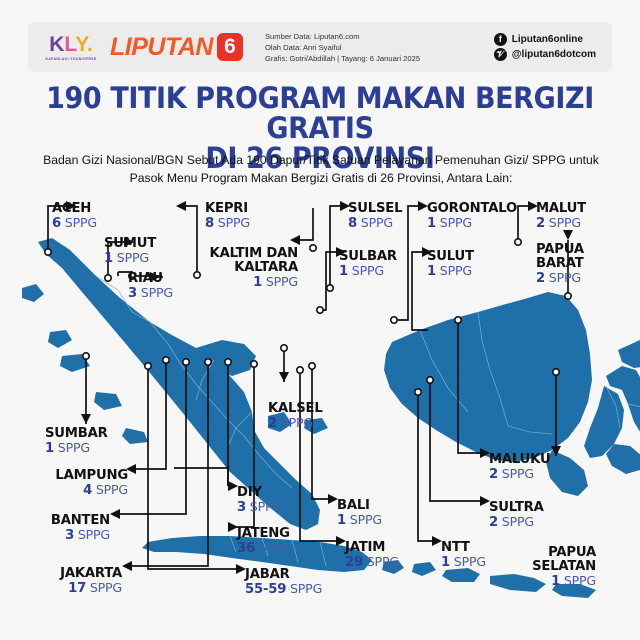 The height and width of the screenshot is (640, 640). What do you see at coordinates (91, 475) in the screenshot?
I see `province-name: LAMPUNG` at bounding box center [91, 475].